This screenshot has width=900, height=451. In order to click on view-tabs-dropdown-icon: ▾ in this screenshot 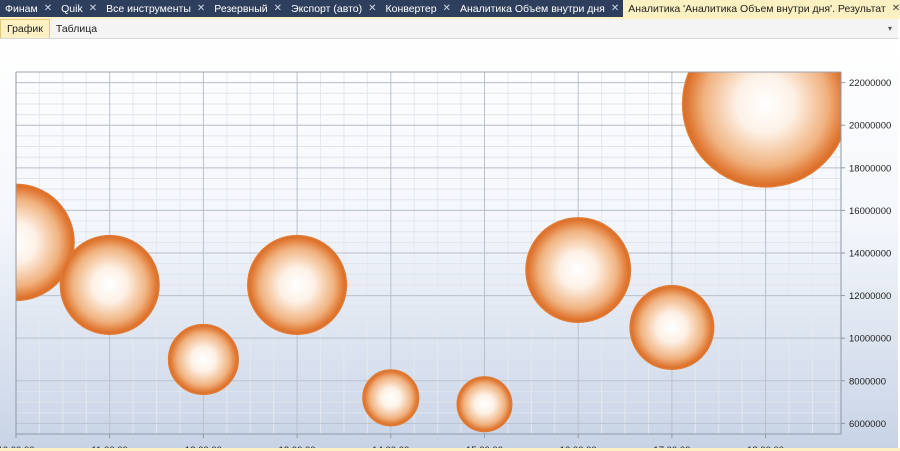, I will do `click(889, 28)`.